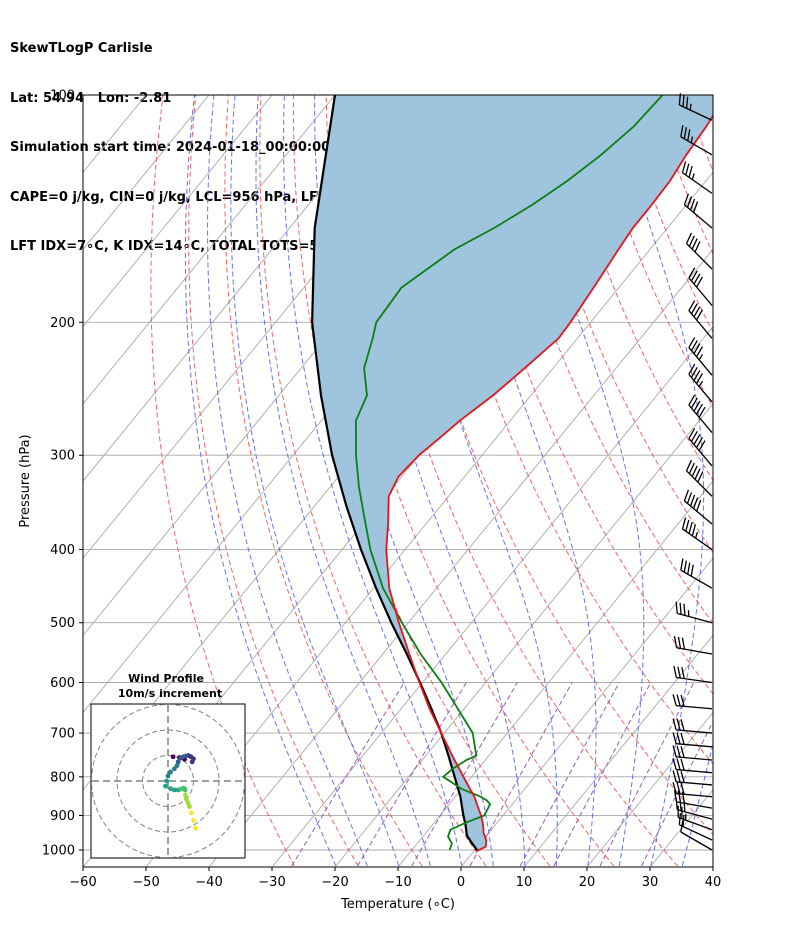 This screenshot has height=937, width=794. I want to click on wind-barb-layer, so click(692, 472).